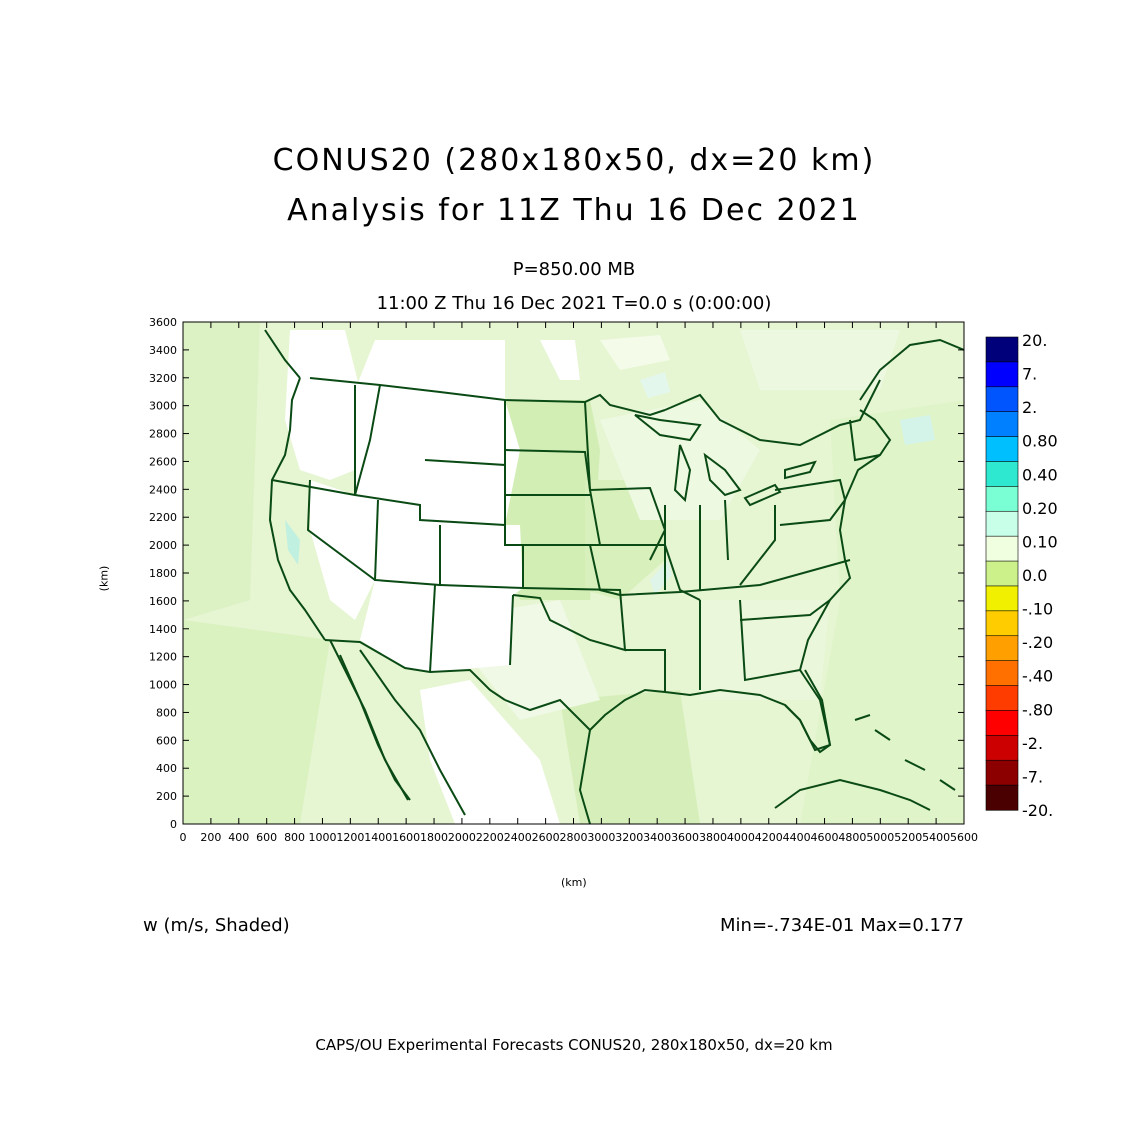 The height and width of the screenshot is (1148, 1148). Describe the element at coordinates (163, 545) in the screenshot. I see `y-tick-label: 2000` at that location.